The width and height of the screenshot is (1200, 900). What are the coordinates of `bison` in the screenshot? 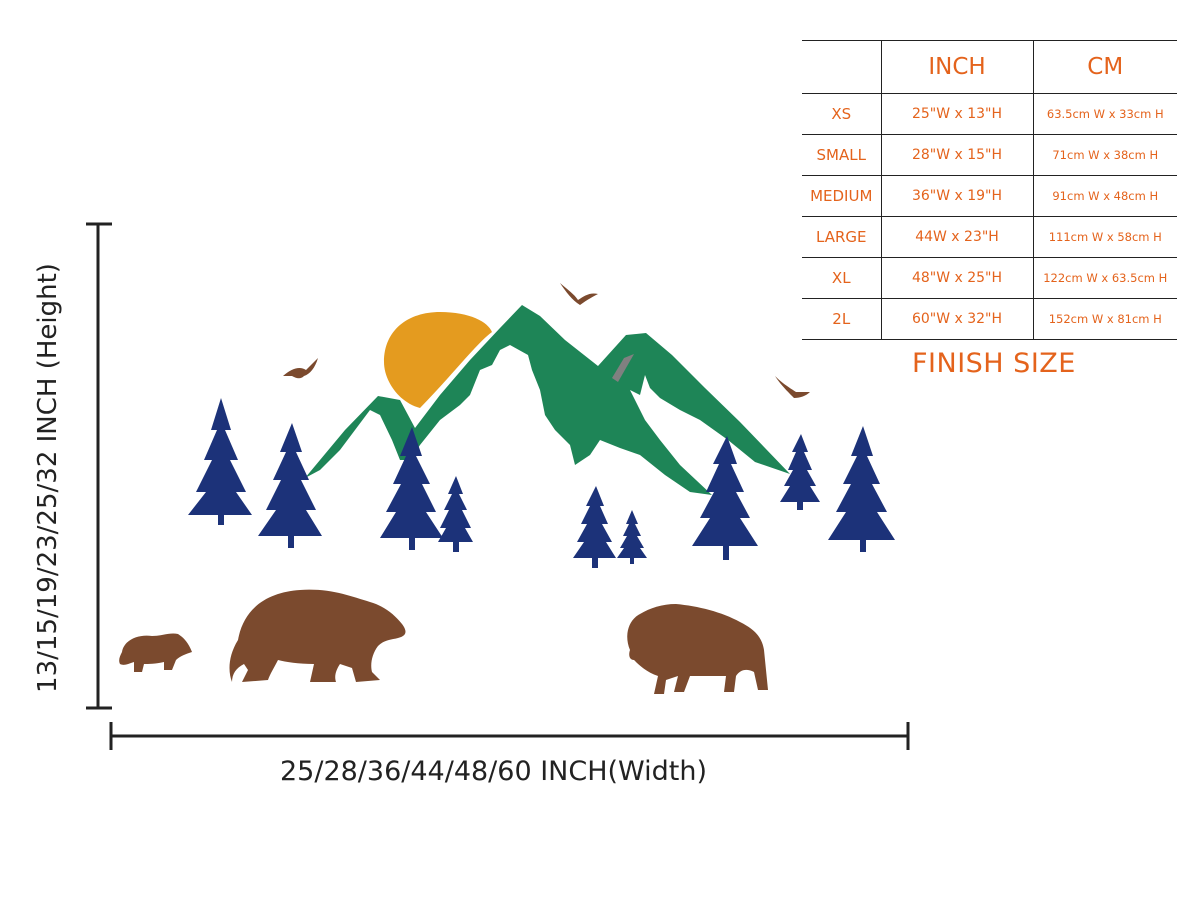 It's located at (697, 649).